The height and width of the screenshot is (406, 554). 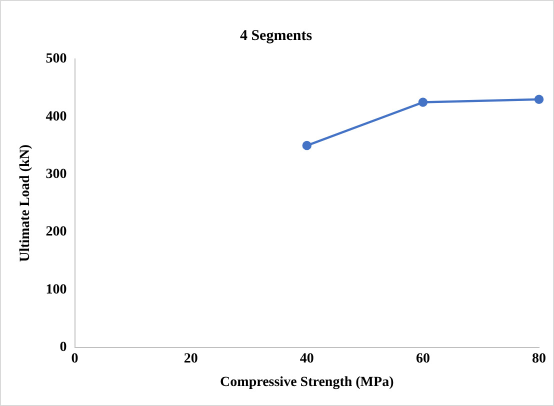 I want to click on x-tick-label: 60, so click(x=423, y=358).